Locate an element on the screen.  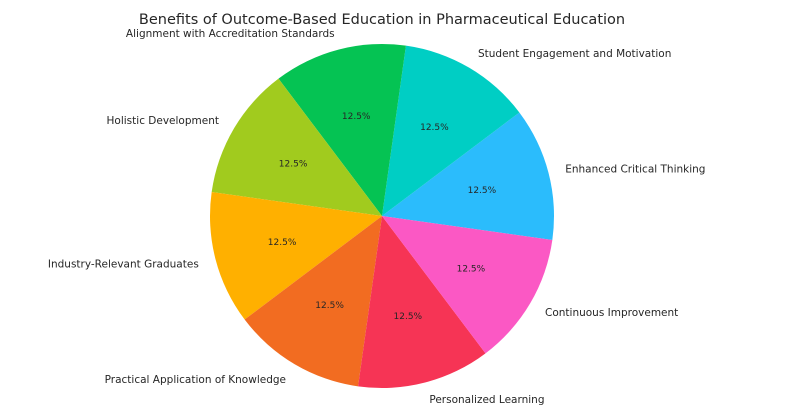
category-label-student-engagement-and-motivation: Student Engagement and Motivation is located at coordinates (574, 54).